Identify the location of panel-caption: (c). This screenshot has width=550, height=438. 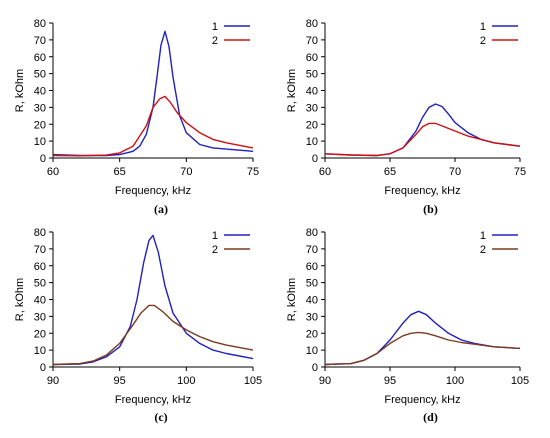
(160, 417).